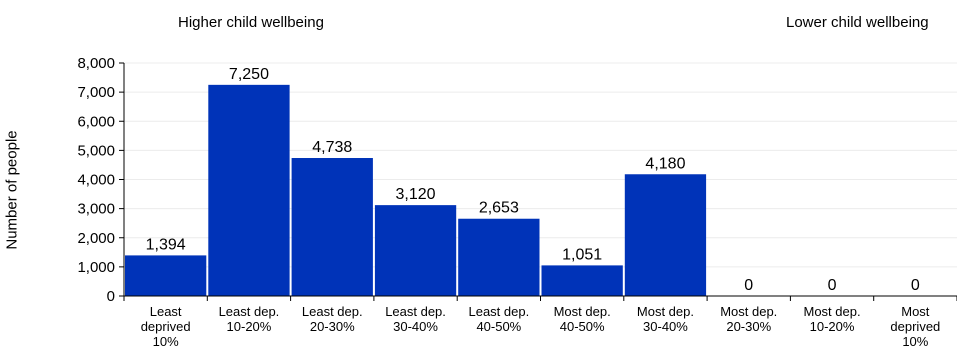 The height and width of the screenshot is (356, 957). Describe the element at coordinates (251, 22) in the screenshot. I see `annotation-higher-wellbeing: Higher child wellbeing` at that location.